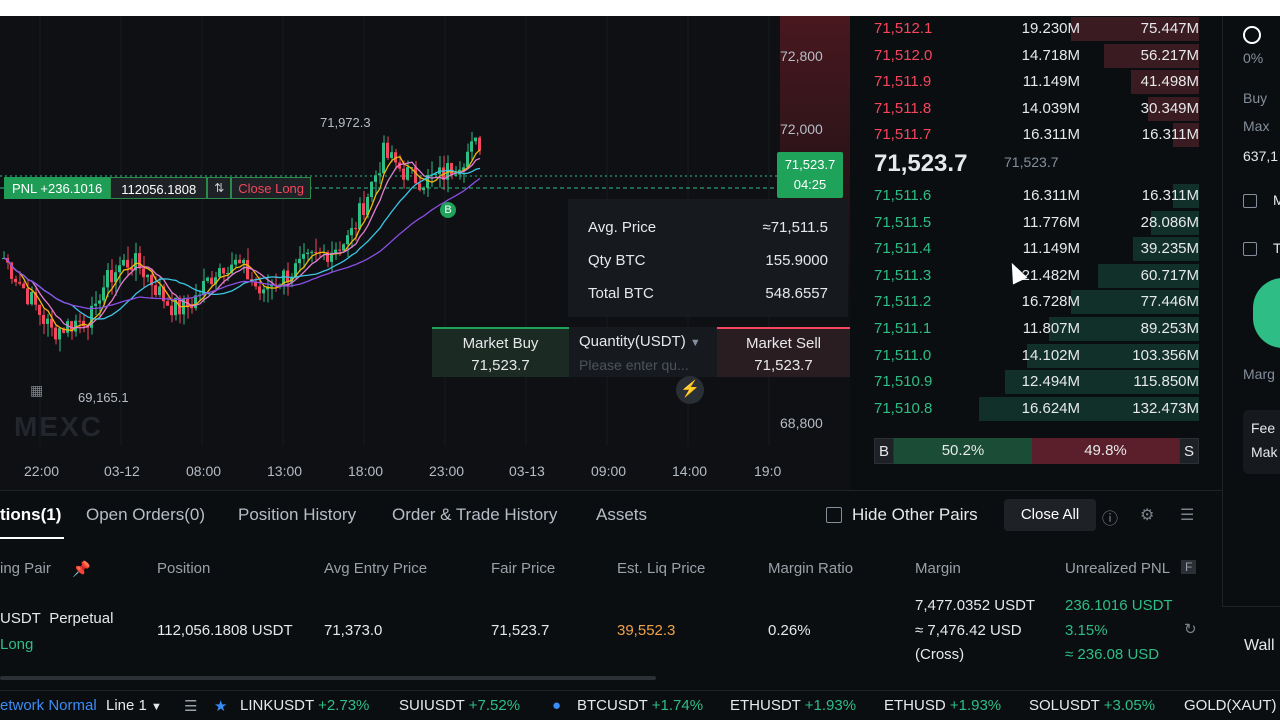  What do you see at coordinates (271, 188) in the screenshot?
I see `close-long-button: Close Long` at bounding box center [271, 188].